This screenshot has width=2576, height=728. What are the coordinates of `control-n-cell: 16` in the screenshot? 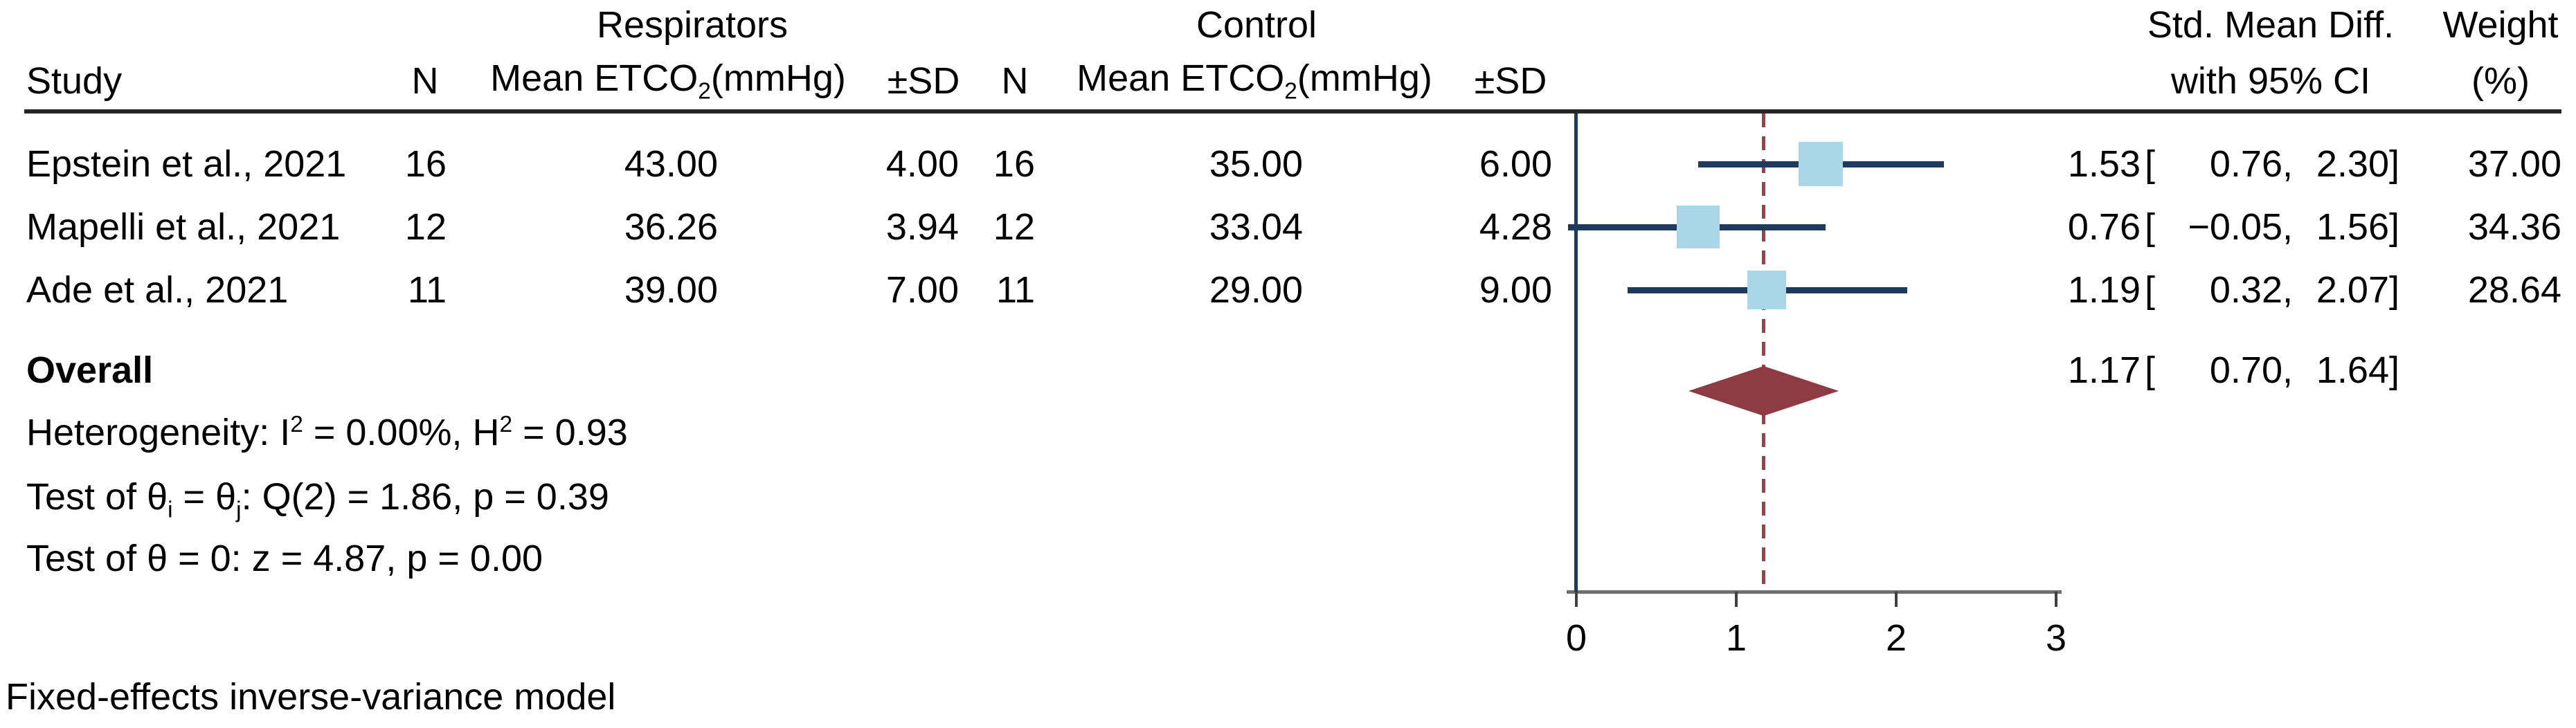 It's located at (1014, 164).